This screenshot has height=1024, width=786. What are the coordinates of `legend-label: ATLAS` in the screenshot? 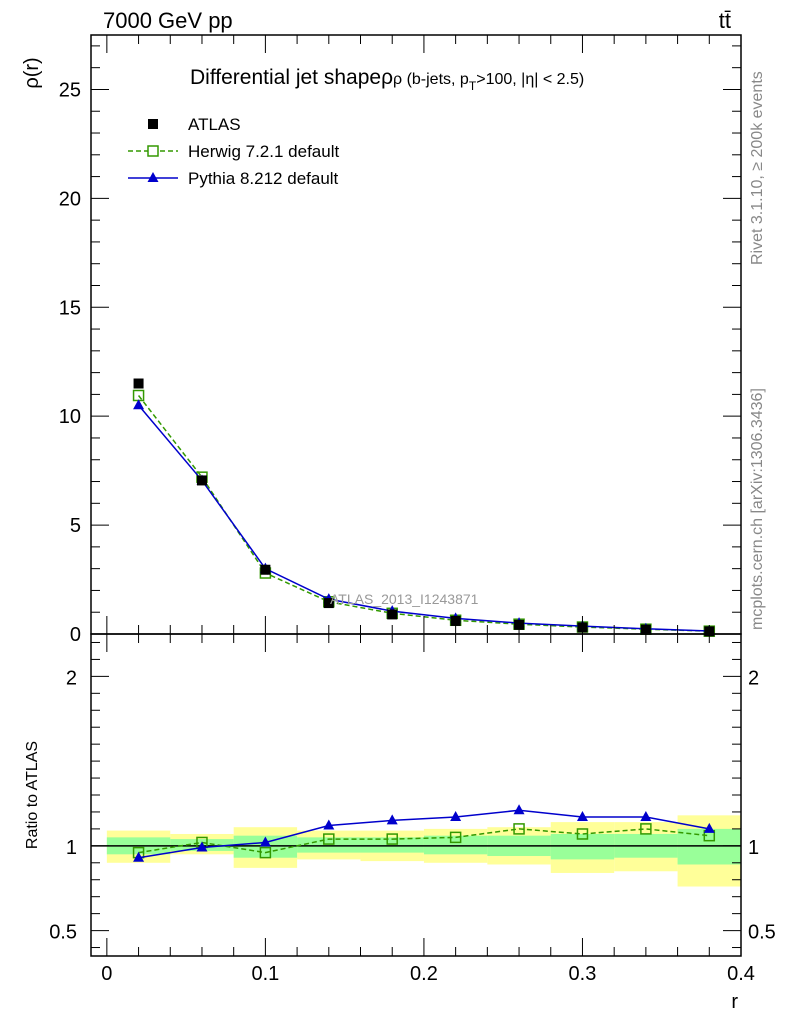 It's located at (214, 124).